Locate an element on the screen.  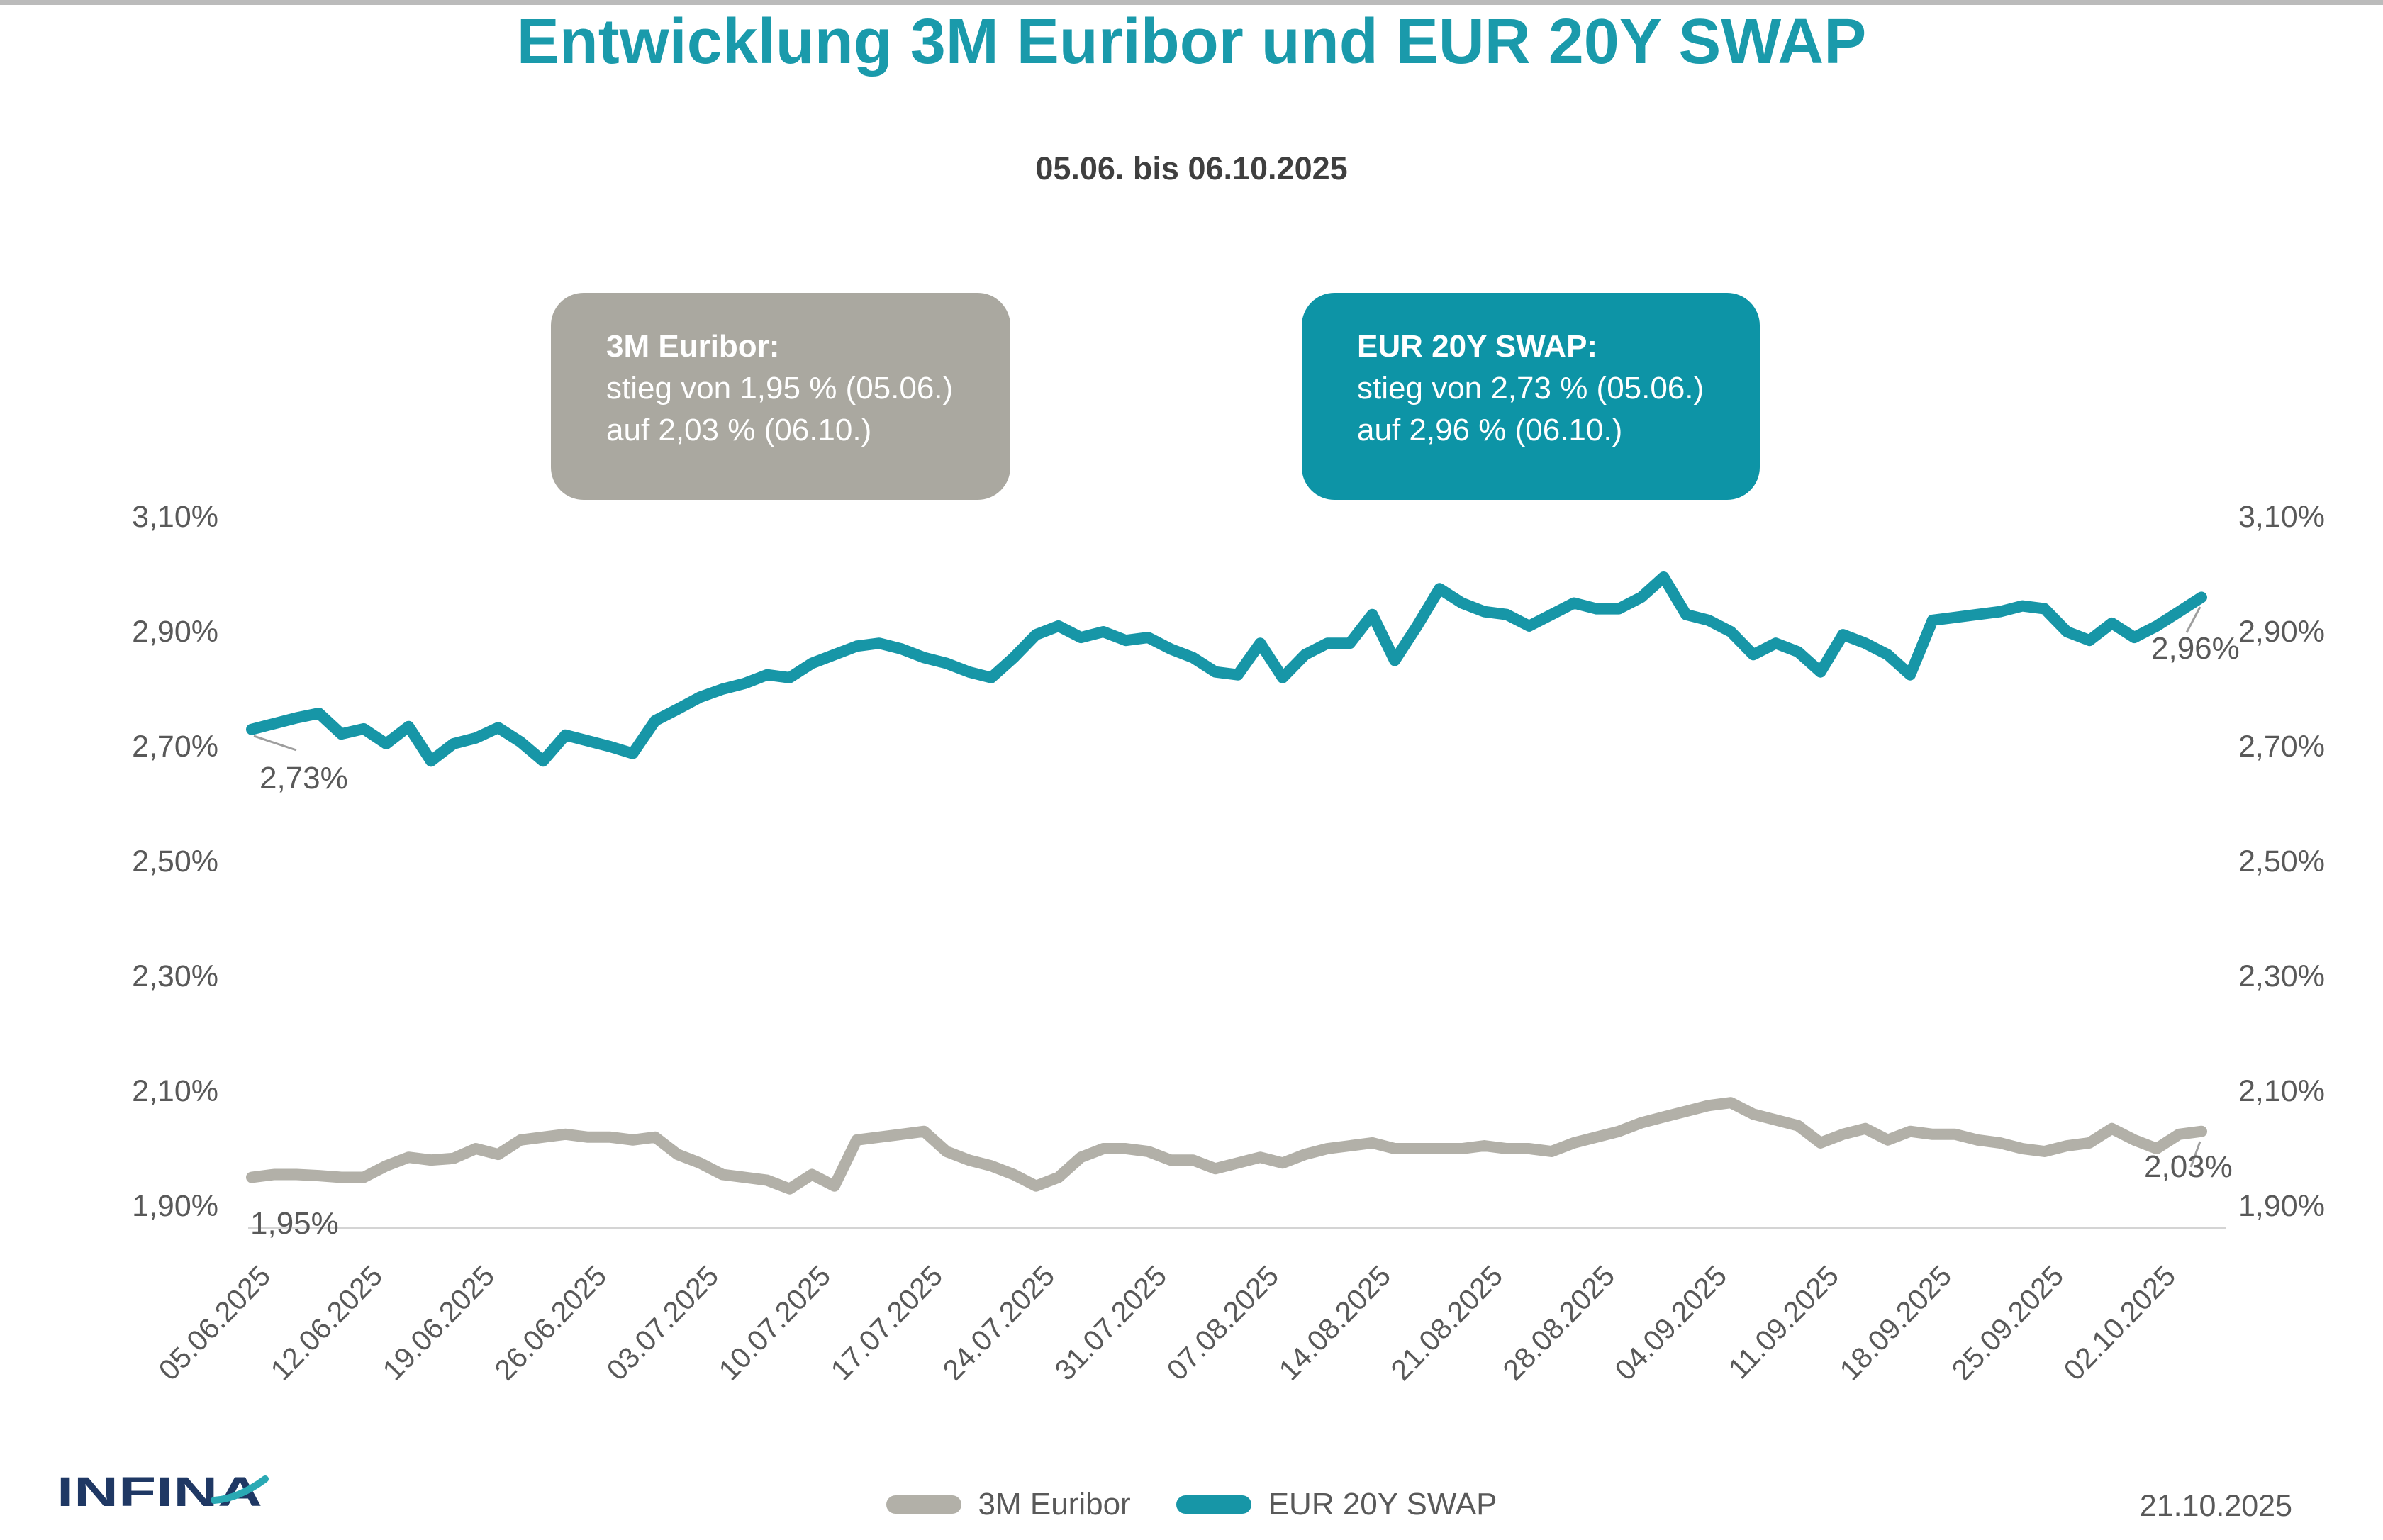
point-label-euribor-start: 1,95% is located at coordinates (295, 1223).